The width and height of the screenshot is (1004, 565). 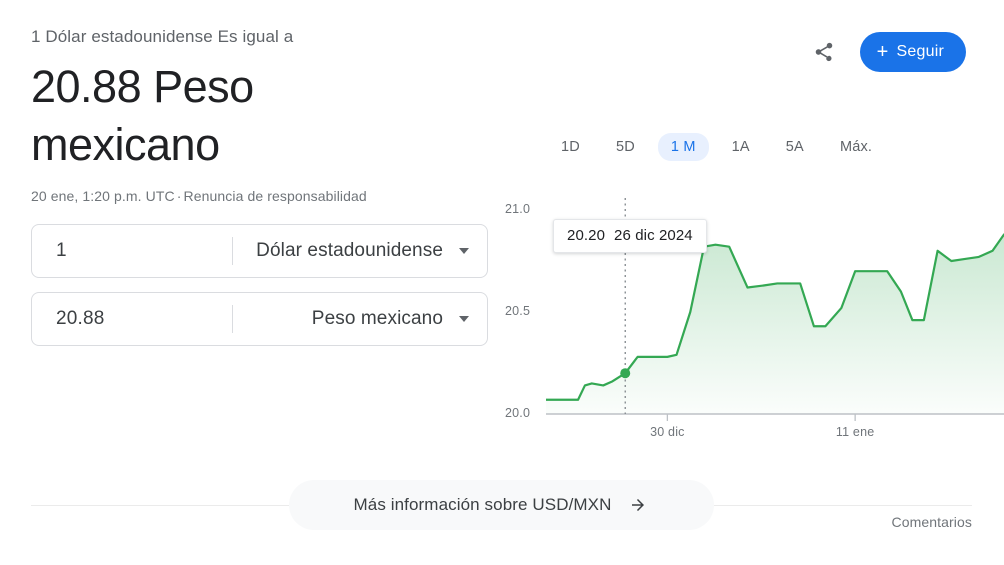 I want to click on rate-timestamp: 20 ene, 1:20 p.m. UTC, so click(x=103, y=196).